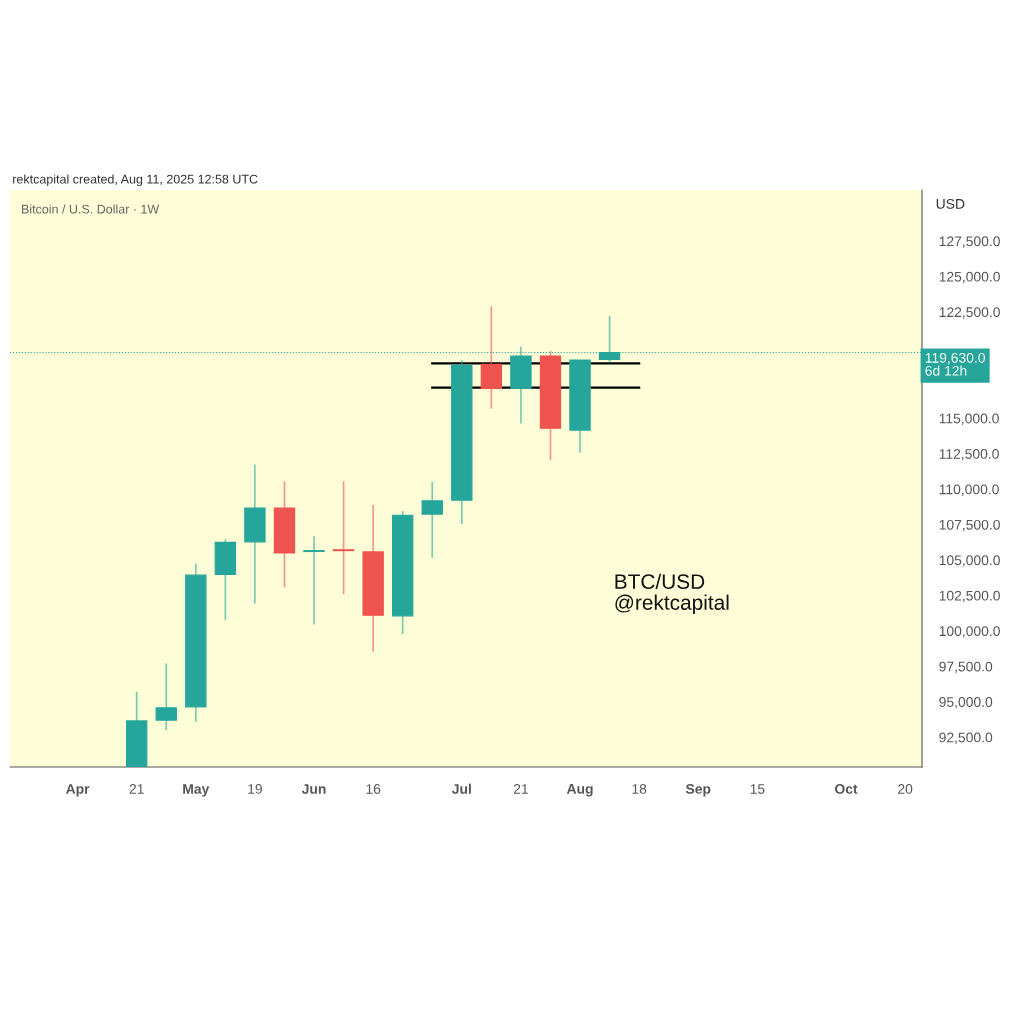  I want to click on y-tick-label: 92,500.0, so click(966, 738).